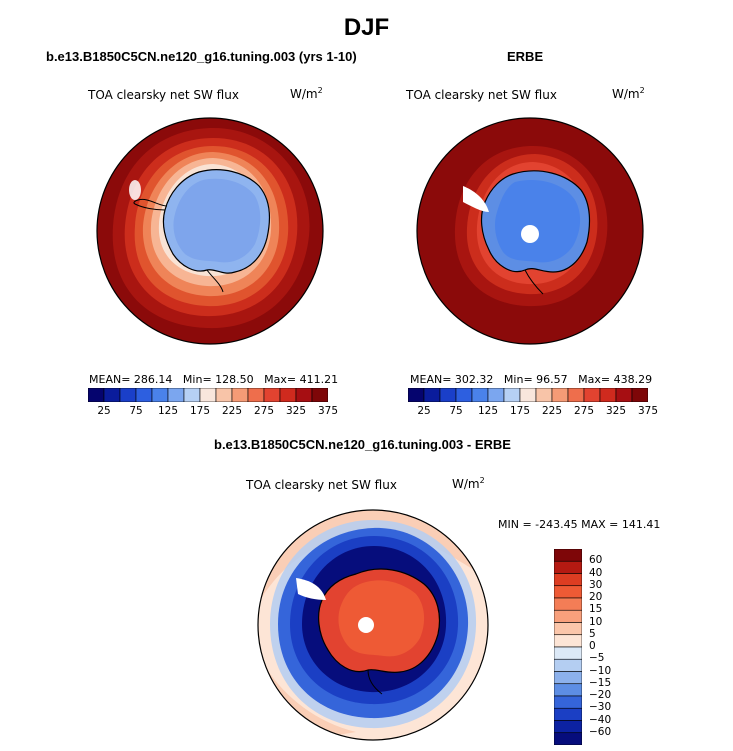 Image resolution: width=733 pixels, height=751 pixels. What do you see at coordinates (596, 597) in the screenshot?
I see `panel3-colorbar-tick-label: 20` at bounding box center [596, 597].